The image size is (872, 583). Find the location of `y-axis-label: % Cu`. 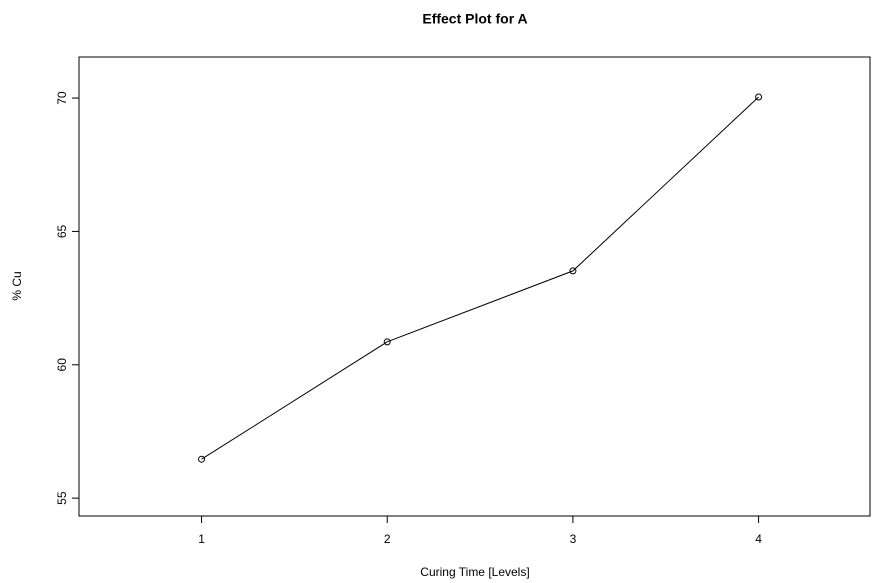

y-axis-label: % Cu is located at coordinates (17, 285).